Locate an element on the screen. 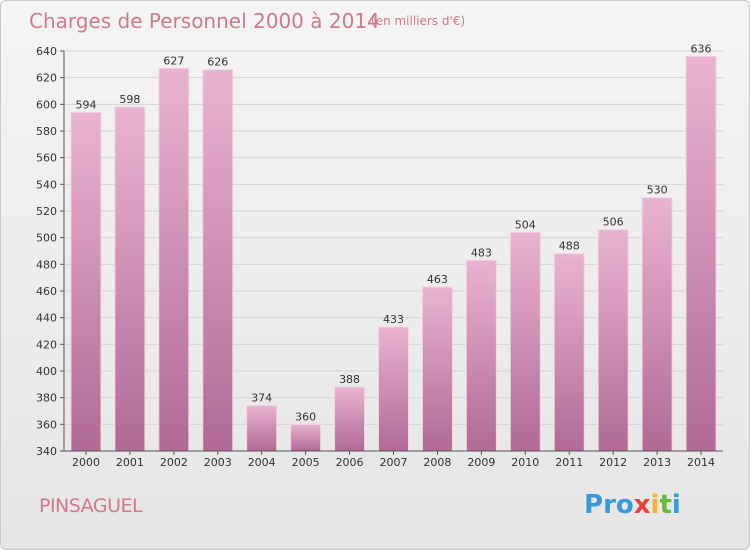 This screenshot has height=550, width=750. x-tick-label: 2009 is located at coordinates (481, 462).